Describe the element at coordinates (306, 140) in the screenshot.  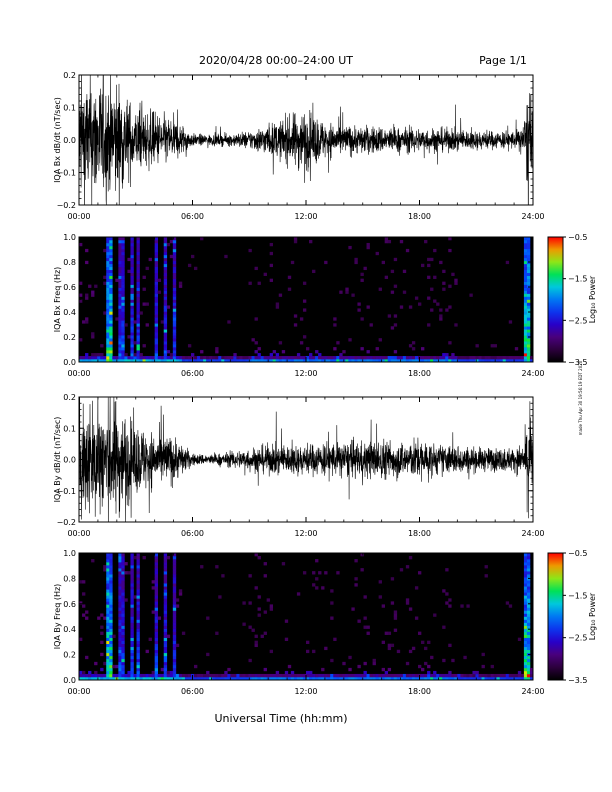
I see `dbdt-trace` at that location.